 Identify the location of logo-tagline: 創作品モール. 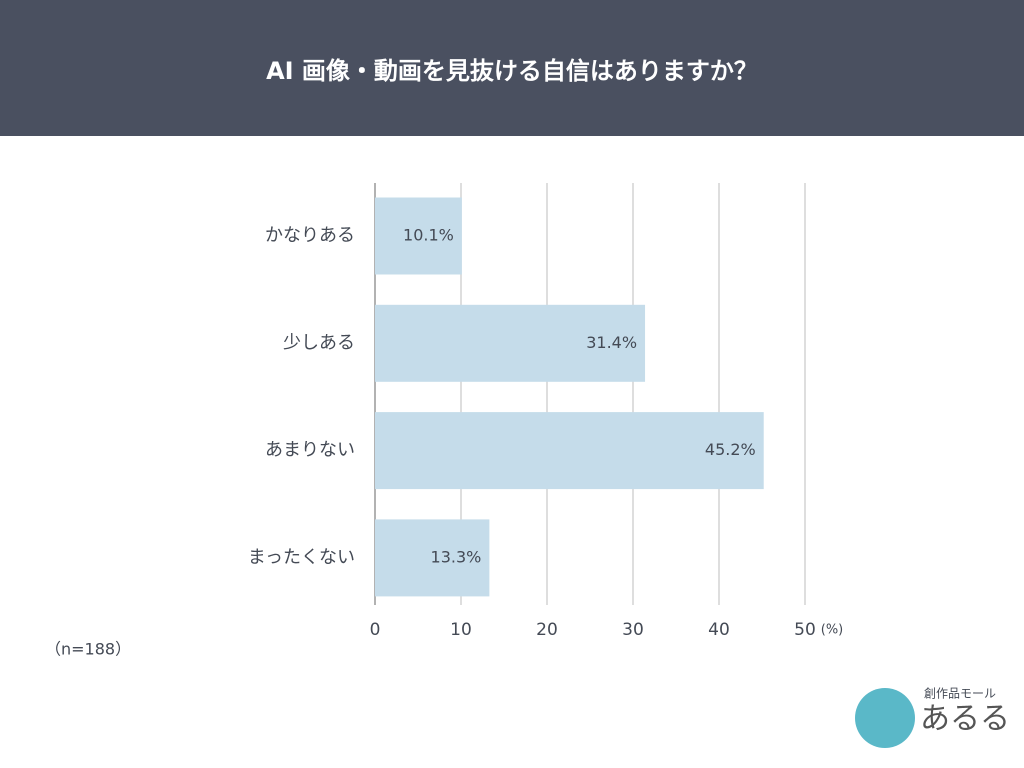
(960, 694).